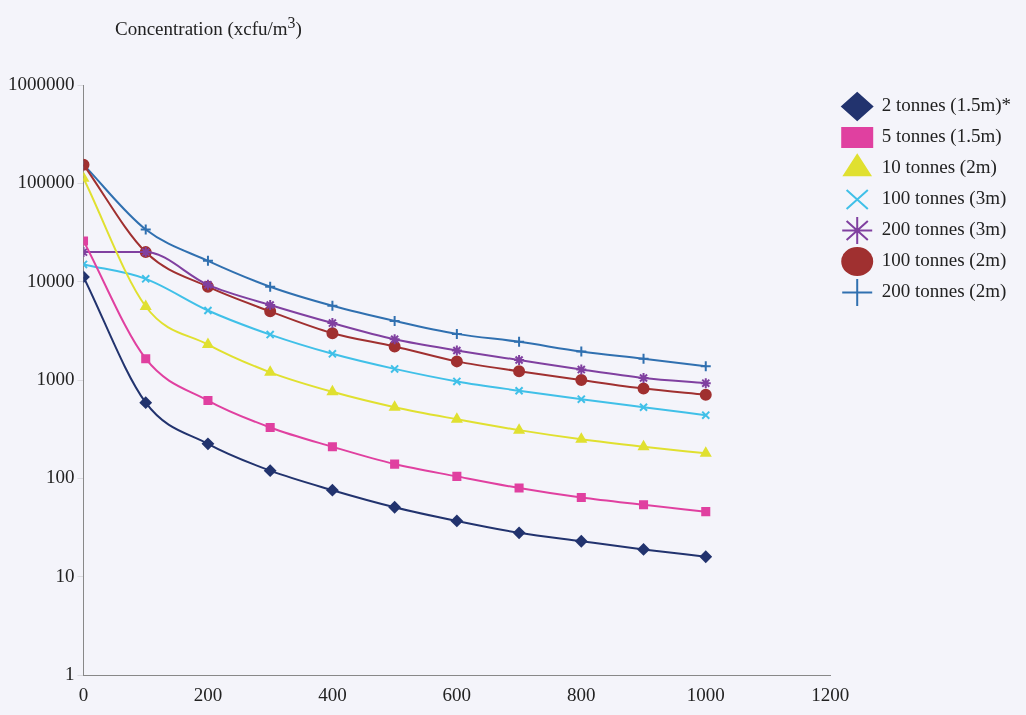 The height and width of the screenshot is (715, 1026). What do you see at coordinates (457, 694) in the screenshot?
I see `x-tick-label: 600` at bounding box center [457, 694].